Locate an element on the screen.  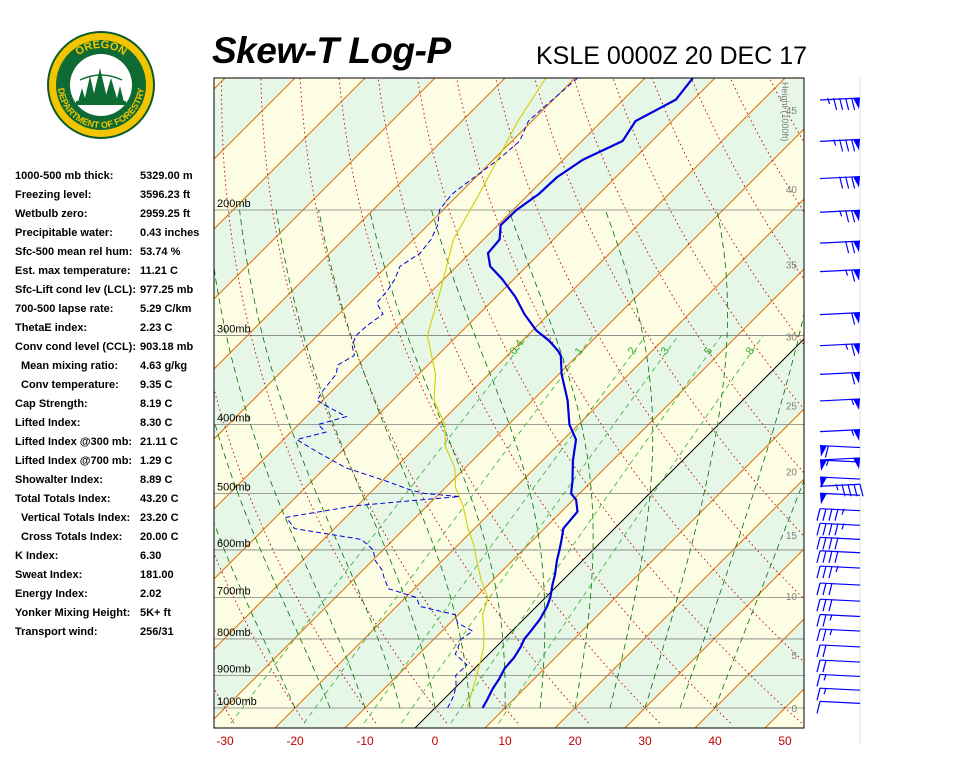
index-label: Lifted Index: is located at coordinates (48, 423).